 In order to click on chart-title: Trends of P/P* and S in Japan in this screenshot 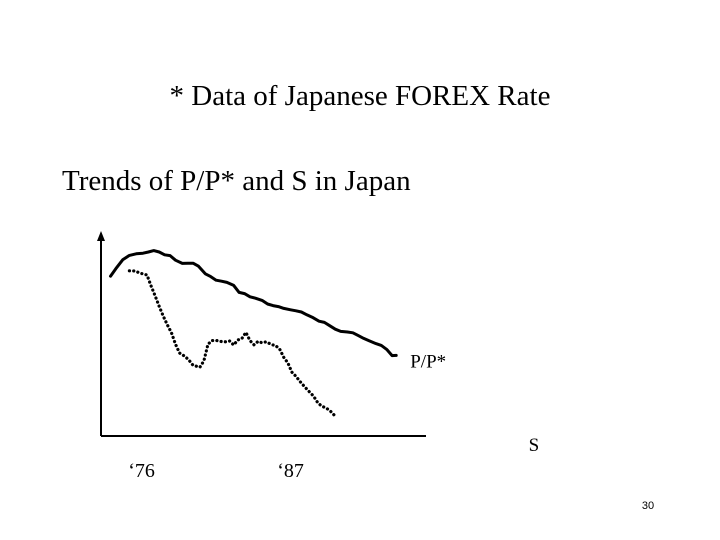, I will do `click(236, 181)`.